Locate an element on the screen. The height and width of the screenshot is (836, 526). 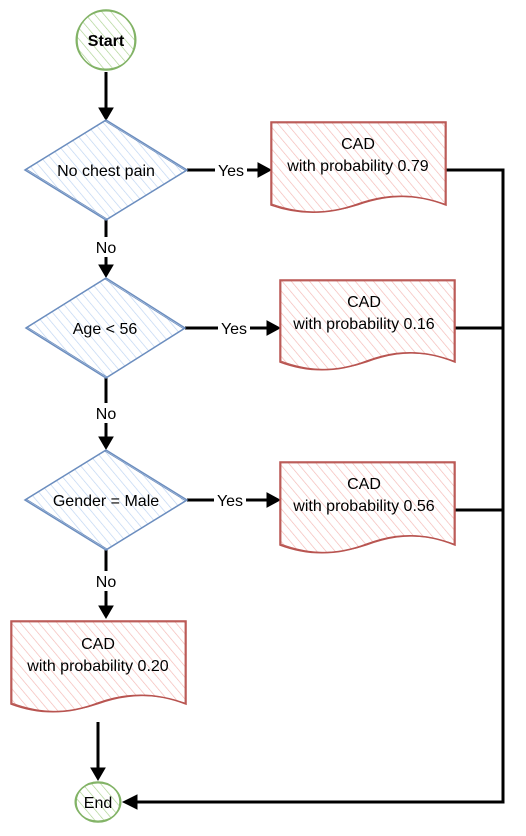
yes-label-1: Yes is located at coordinates (231, 171).